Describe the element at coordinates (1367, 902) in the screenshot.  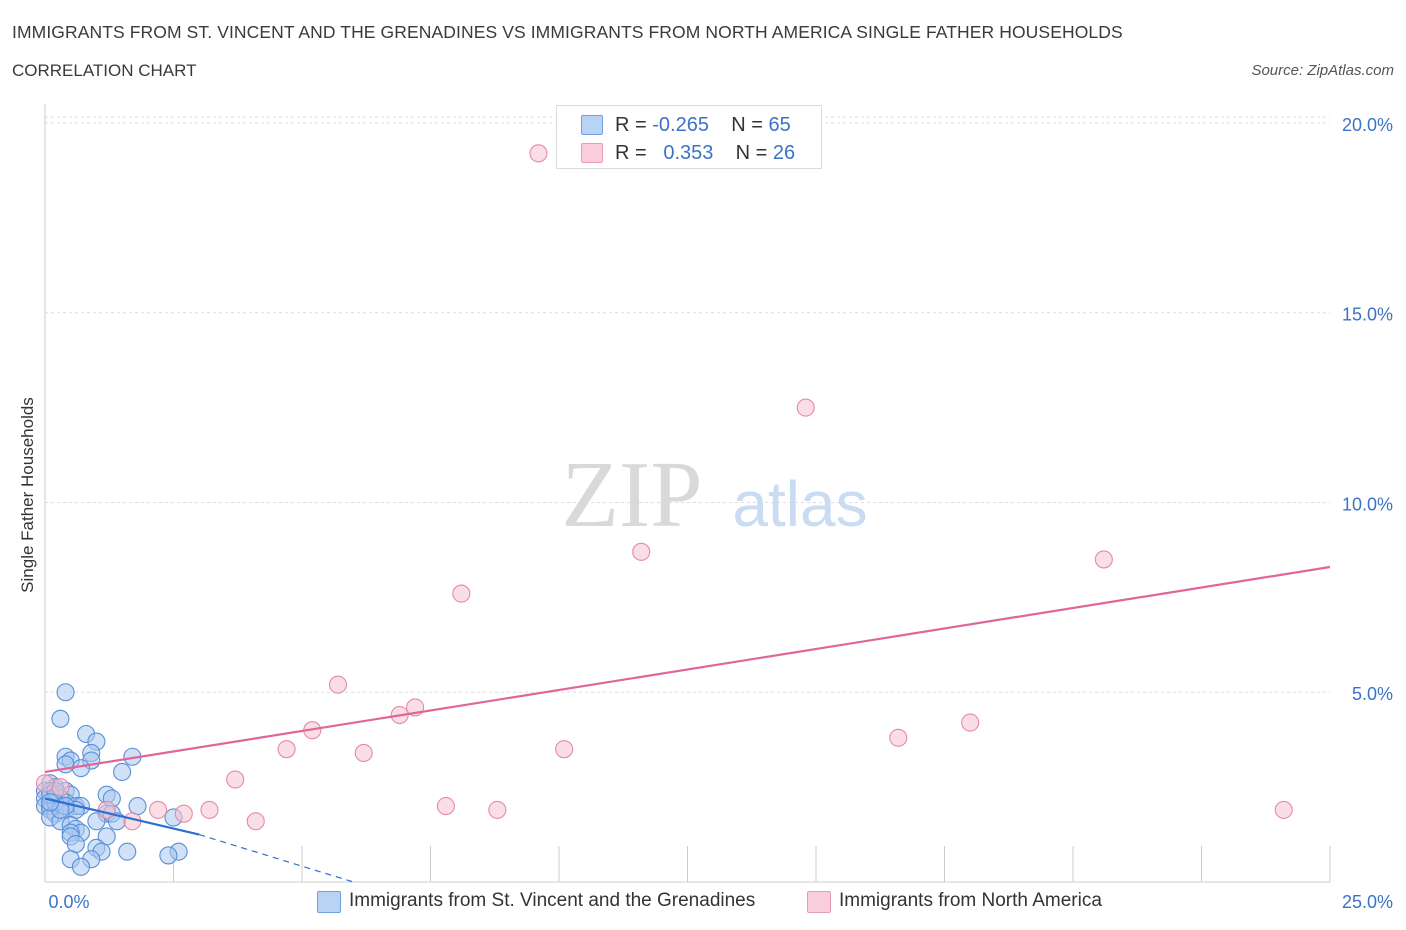
I see `x-tick-label: 25.0%` at that location.